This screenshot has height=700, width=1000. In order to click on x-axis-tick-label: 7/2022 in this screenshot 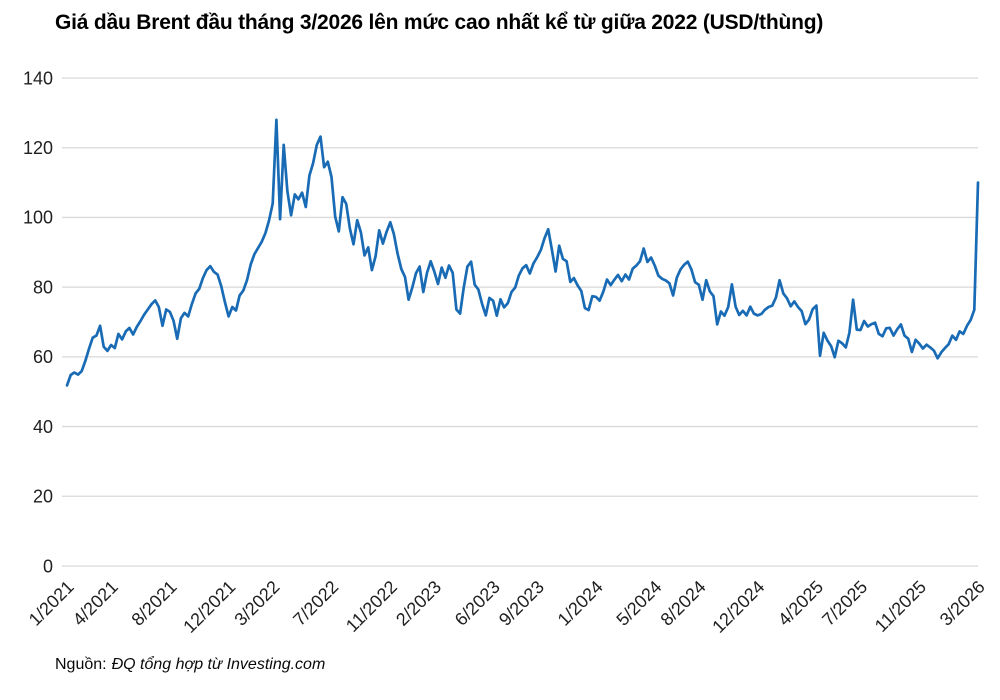, I will do `click(315, 603)`.